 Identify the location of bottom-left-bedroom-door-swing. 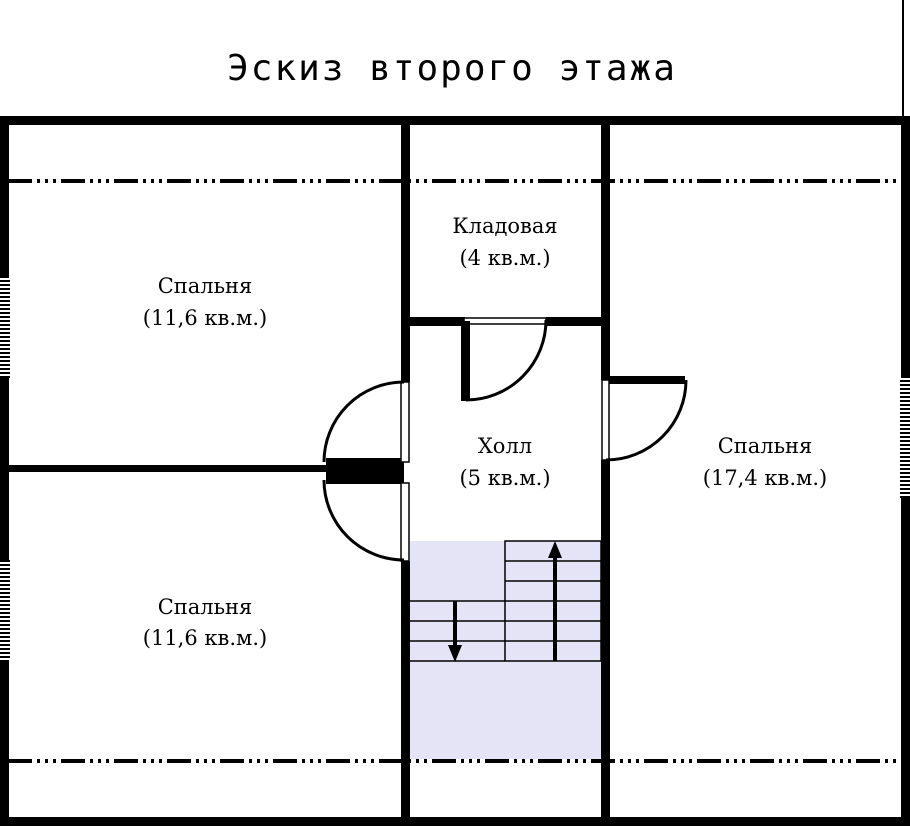
(363, 520).